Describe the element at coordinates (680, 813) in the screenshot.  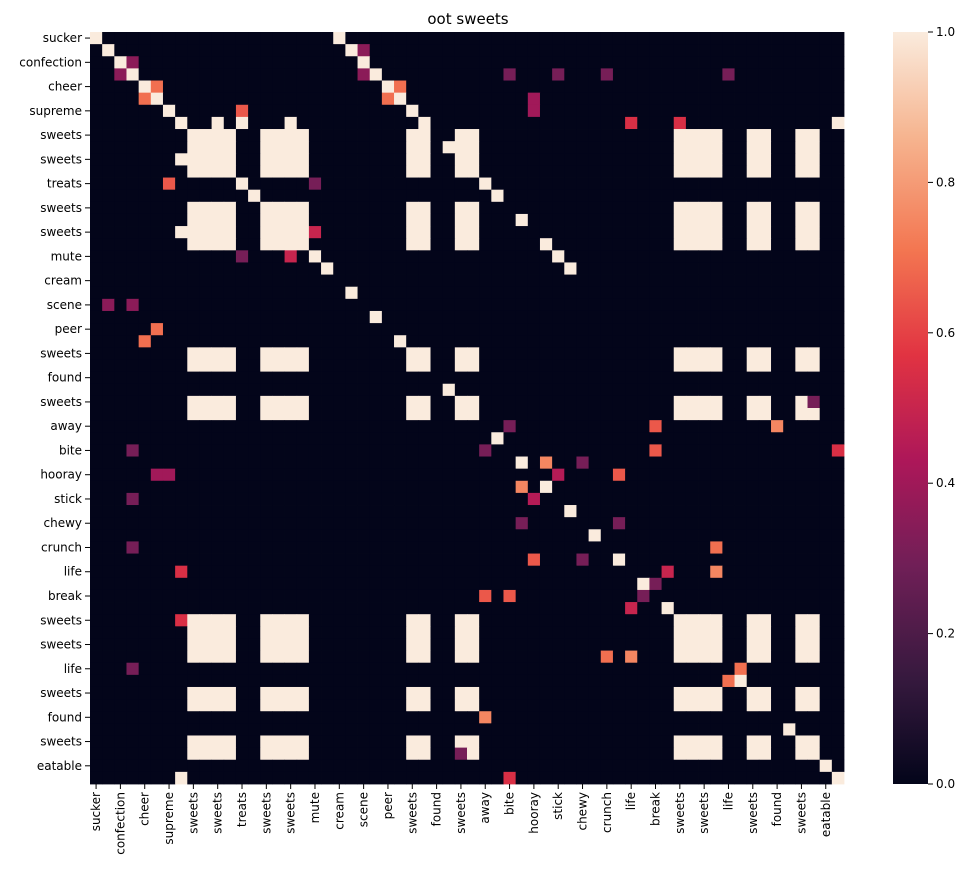
I see `x-tick-label: sweets` at that location.